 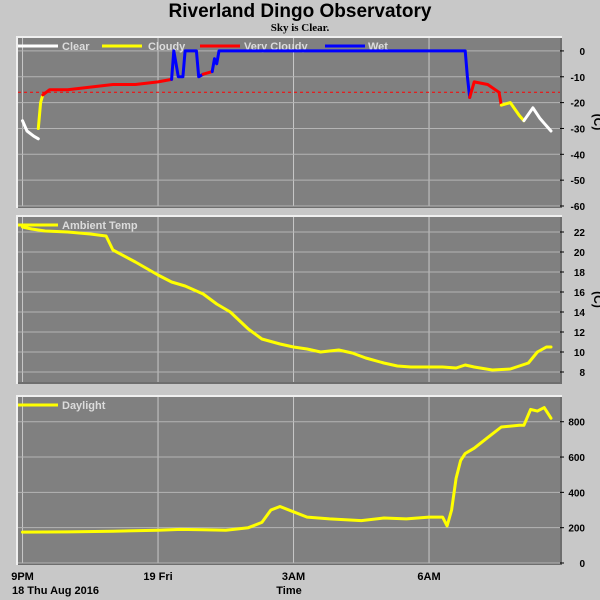 I want to click on x-axis-label: Time, so click(x=288, y=591).